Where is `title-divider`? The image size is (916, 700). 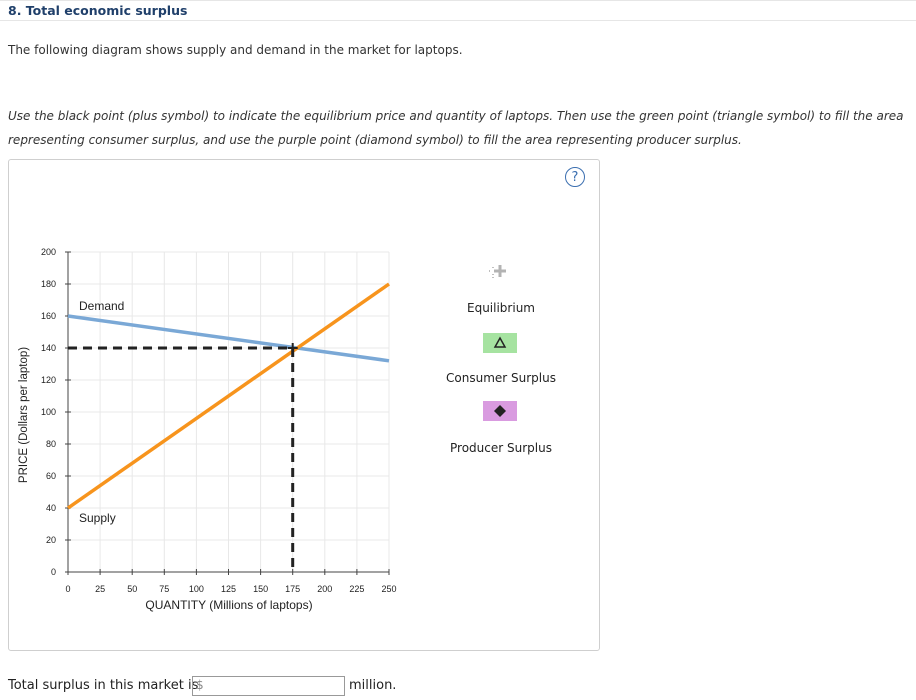
title-divider is located at coordinates (458, 20).